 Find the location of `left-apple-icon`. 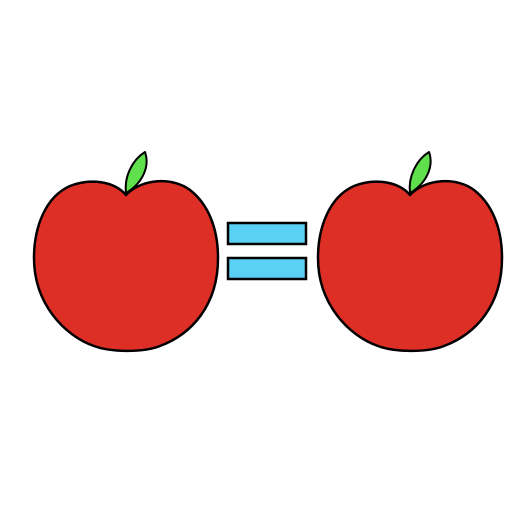

left-apple-icon is located at coordinates (126, 252).